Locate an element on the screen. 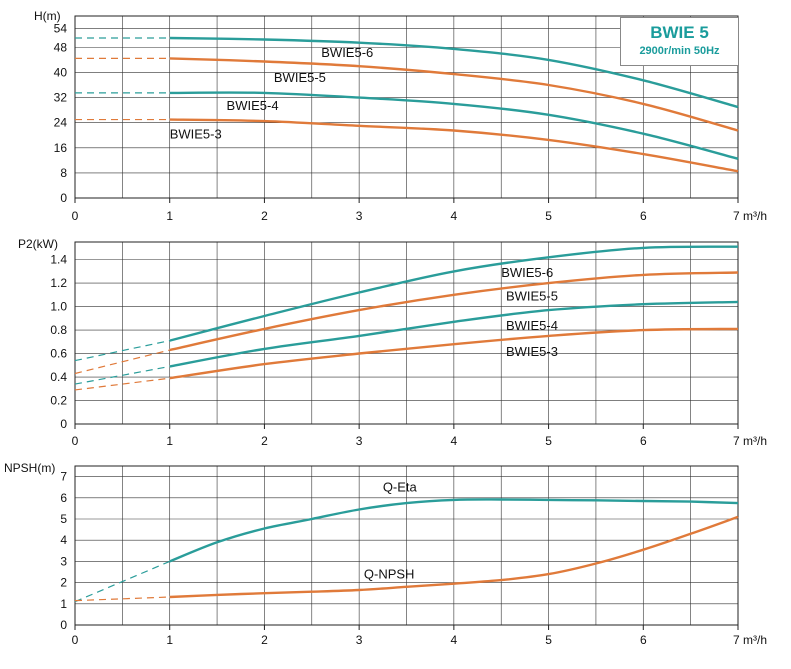 The width and height of the screenshot is (791, 669). series-label: Q-NPSH is located at coordinates (389, 573).